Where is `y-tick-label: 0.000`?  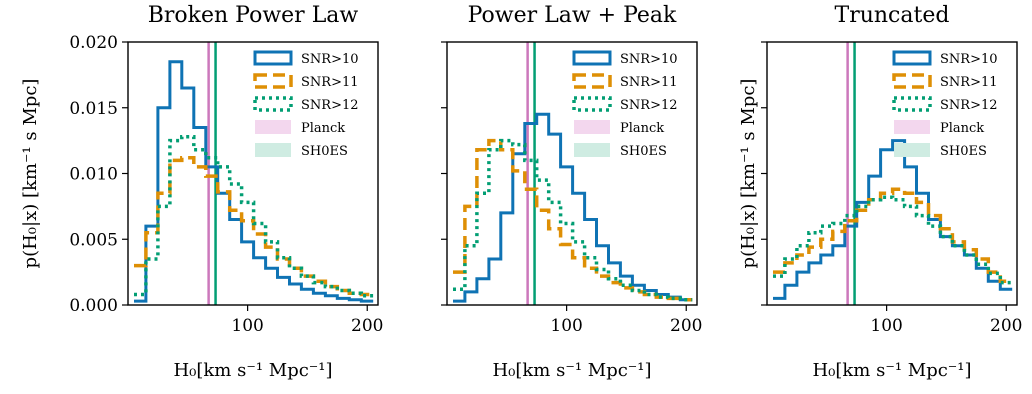 y-tick-label: 0.000 is located at coordinates (93, 306).